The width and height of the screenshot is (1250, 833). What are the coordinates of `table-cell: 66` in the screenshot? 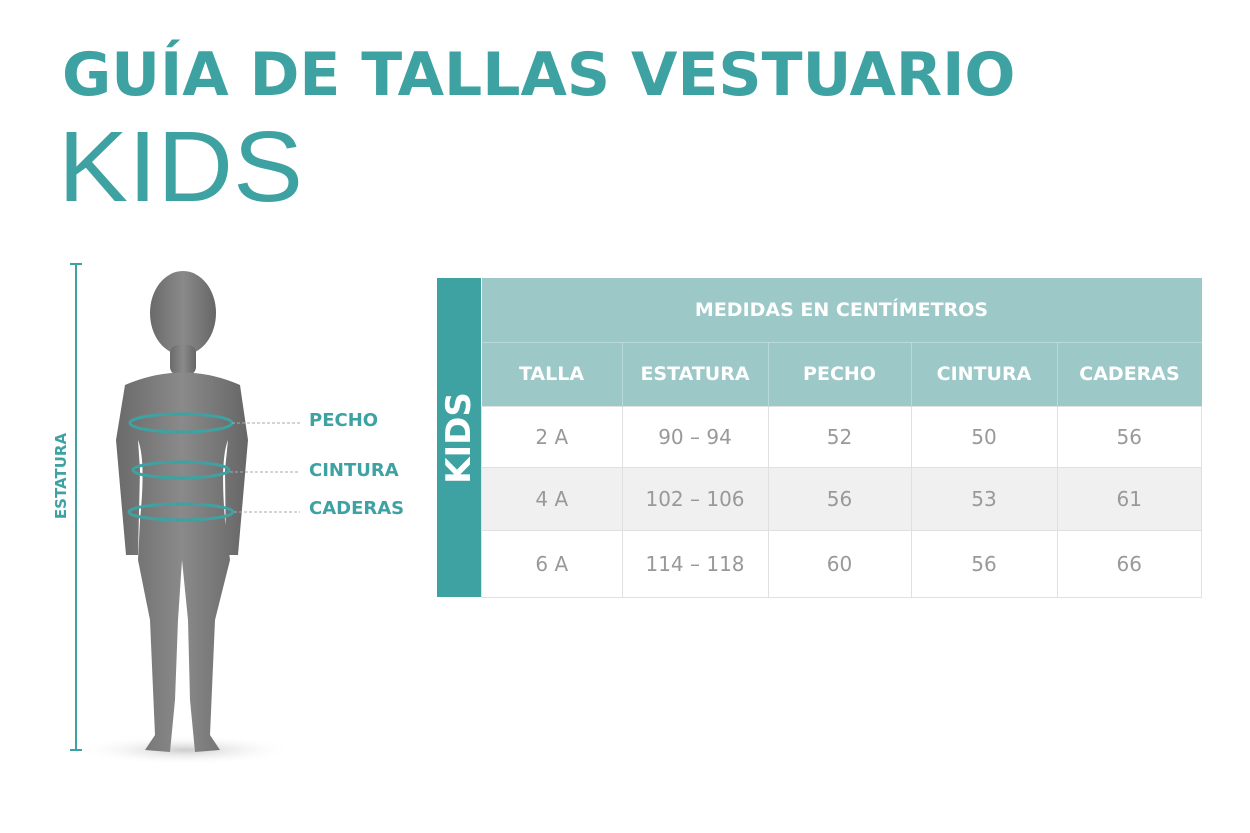 It's located at (1129, 563).